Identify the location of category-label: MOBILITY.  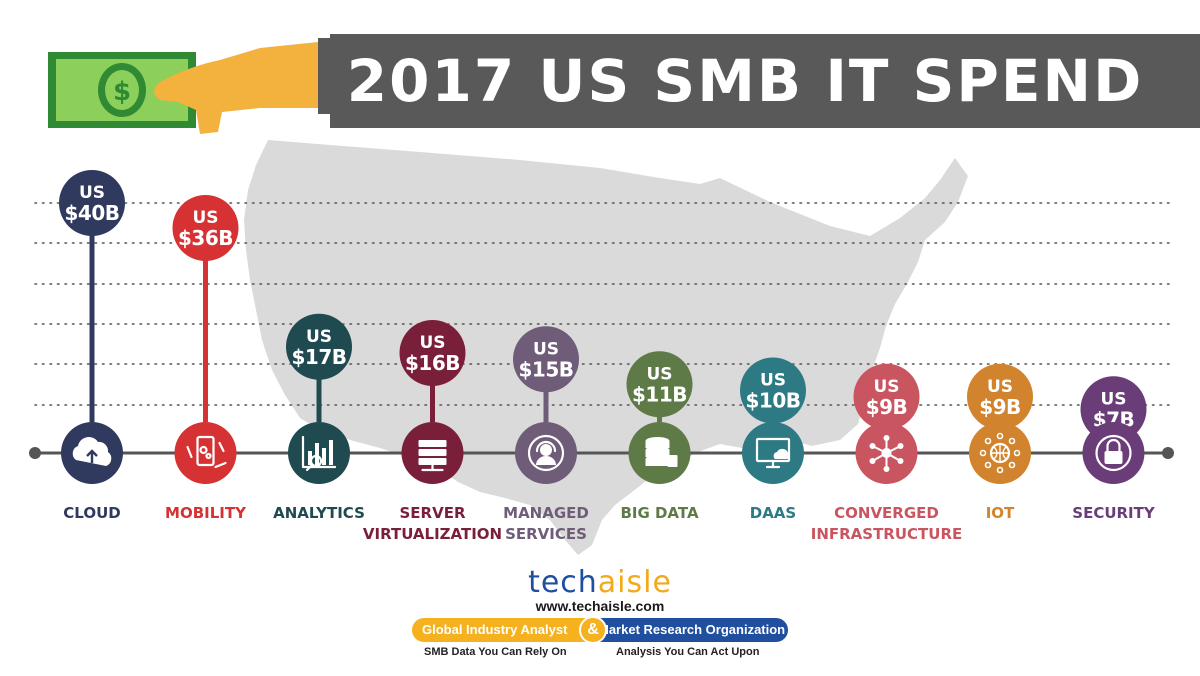
(206, 513).